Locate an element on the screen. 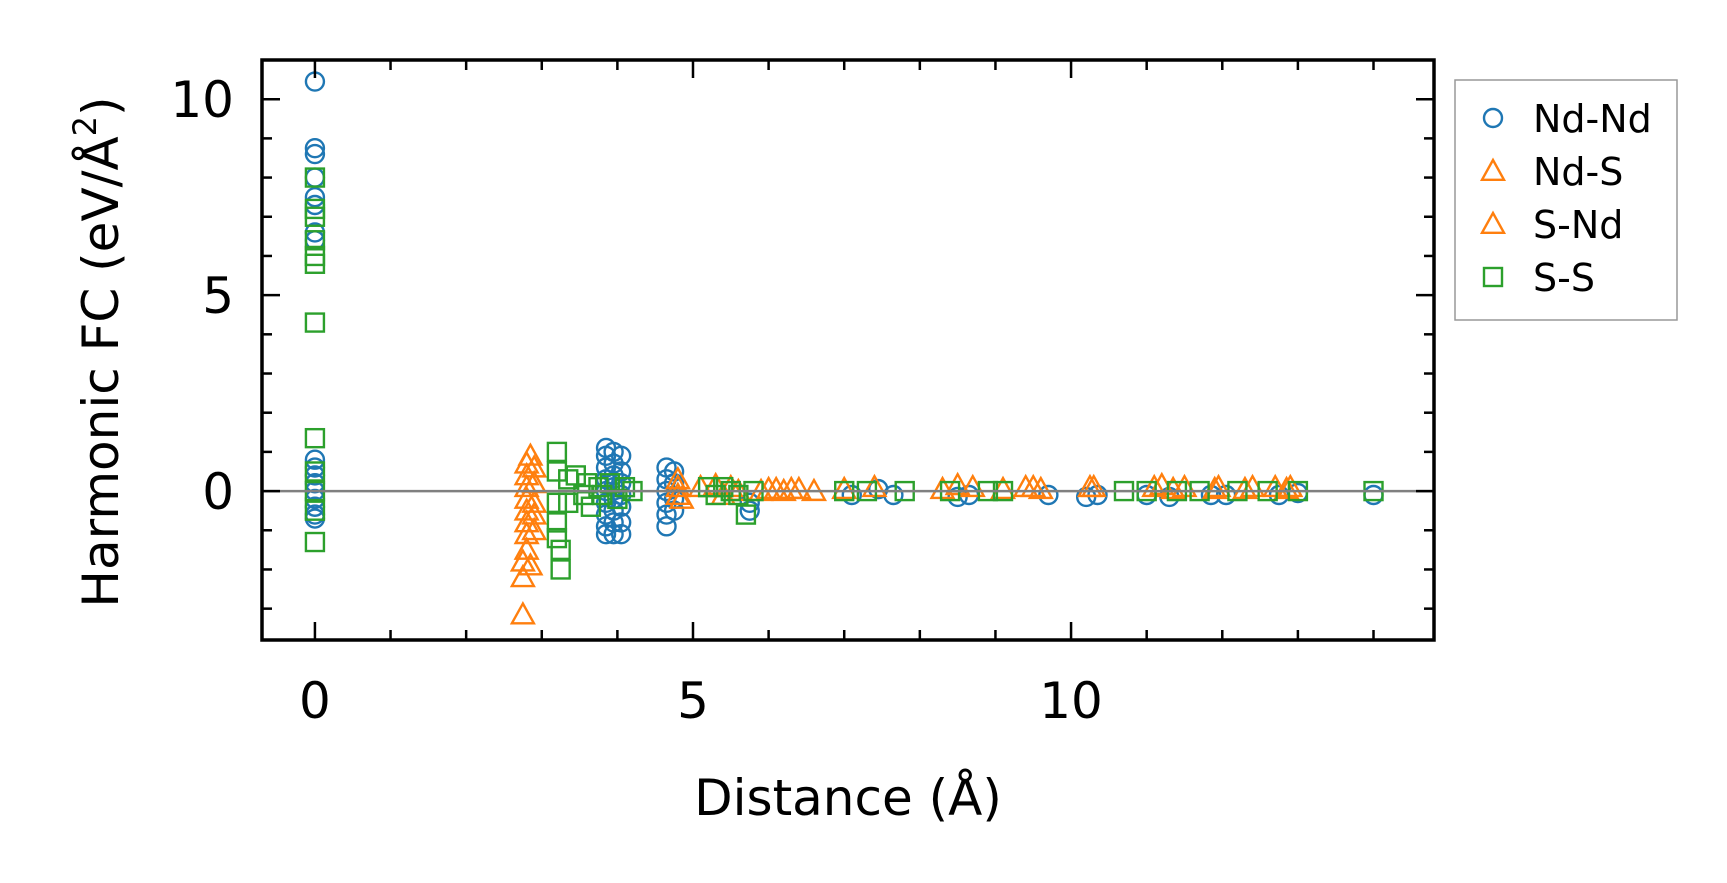 This screenshot has width=1727, height=883. legend-item: S-S is located at coordinates (1538, 278).